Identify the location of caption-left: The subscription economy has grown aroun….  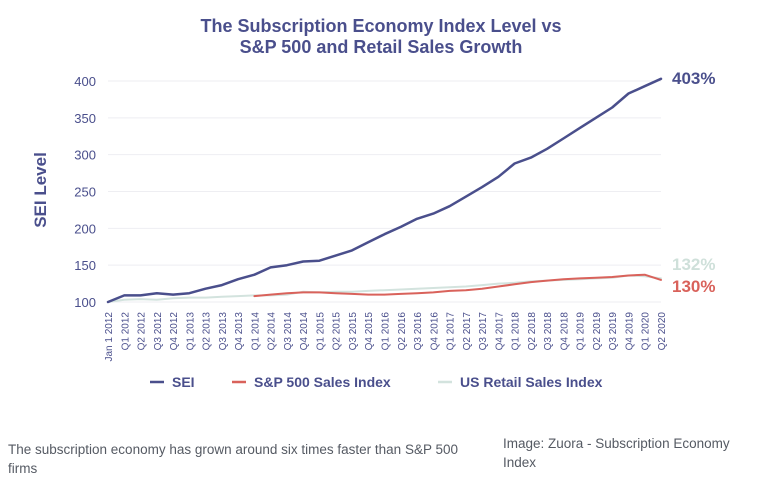
(233, 459).